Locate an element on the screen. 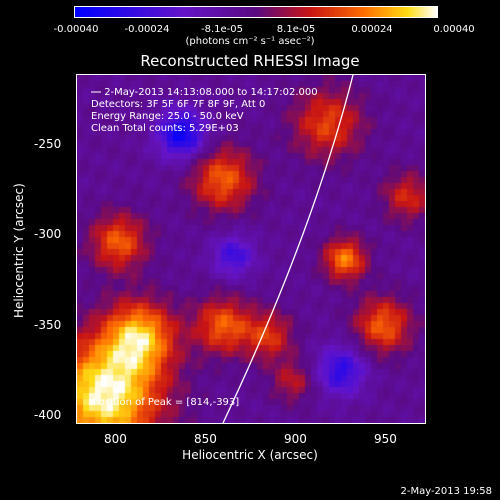 Image resolution: width=500 pixels, height=500 pixels. annotation-time-text: 2-May-2013 14:13:08.000 to 14:17:02.000 is located at coordinates (211, 92).